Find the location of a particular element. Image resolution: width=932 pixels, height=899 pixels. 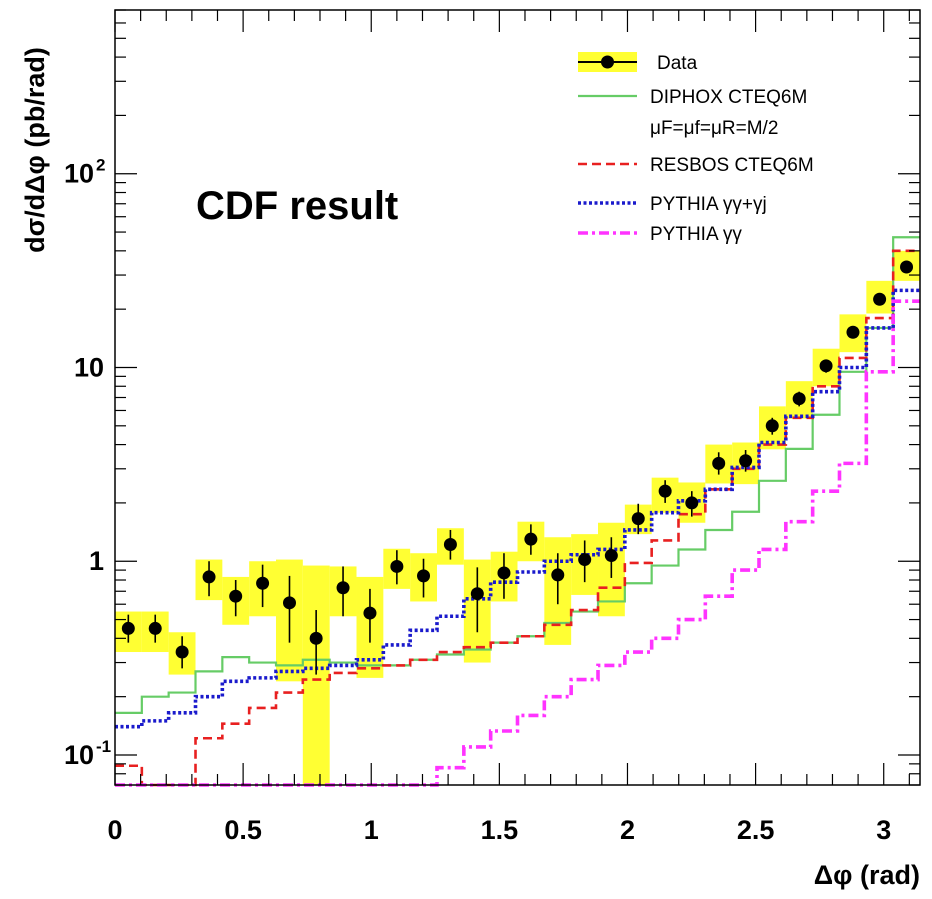

legend-label-5: PYTHIA γγ is located at coordinates (696, 234).